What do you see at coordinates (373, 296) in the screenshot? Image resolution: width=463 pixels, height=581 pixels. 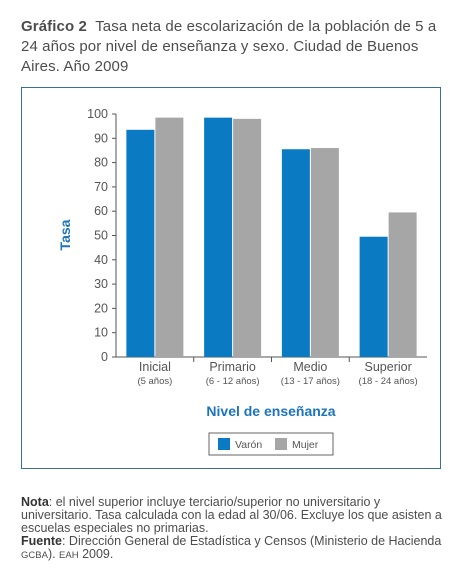 I see `bar-superior-varon` at bounding box center [373, 296].